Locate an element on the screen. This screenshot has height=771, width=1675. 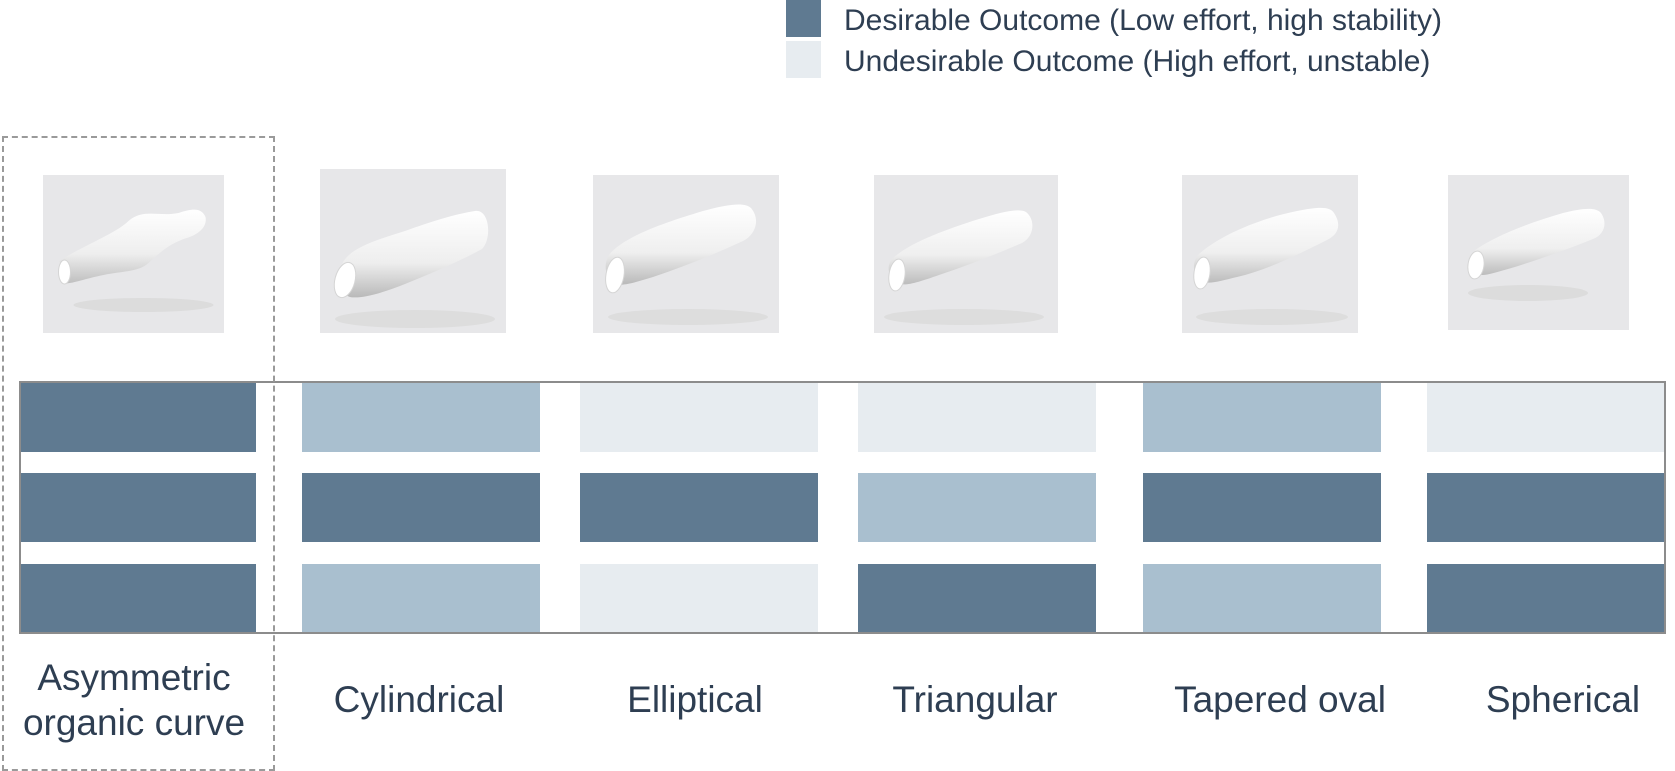
column-label-line: Tapered oval is located at coordinates (1280, 699).